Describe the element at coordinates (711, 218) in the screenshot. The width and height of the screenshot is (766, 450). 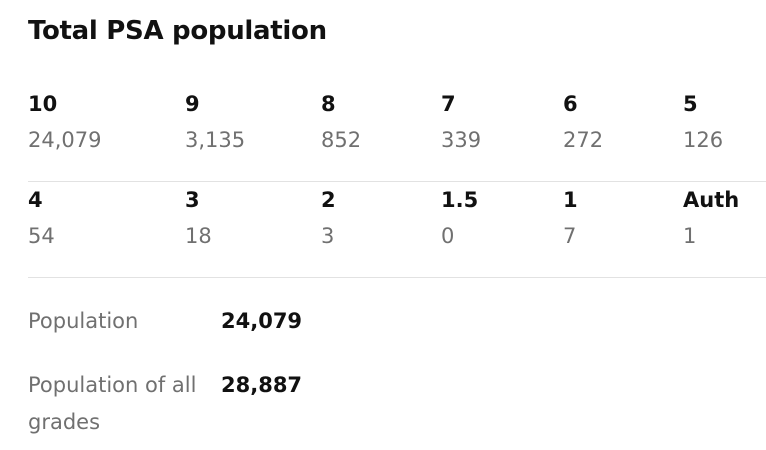
I see `grade-cell: Auth 1` at that location.